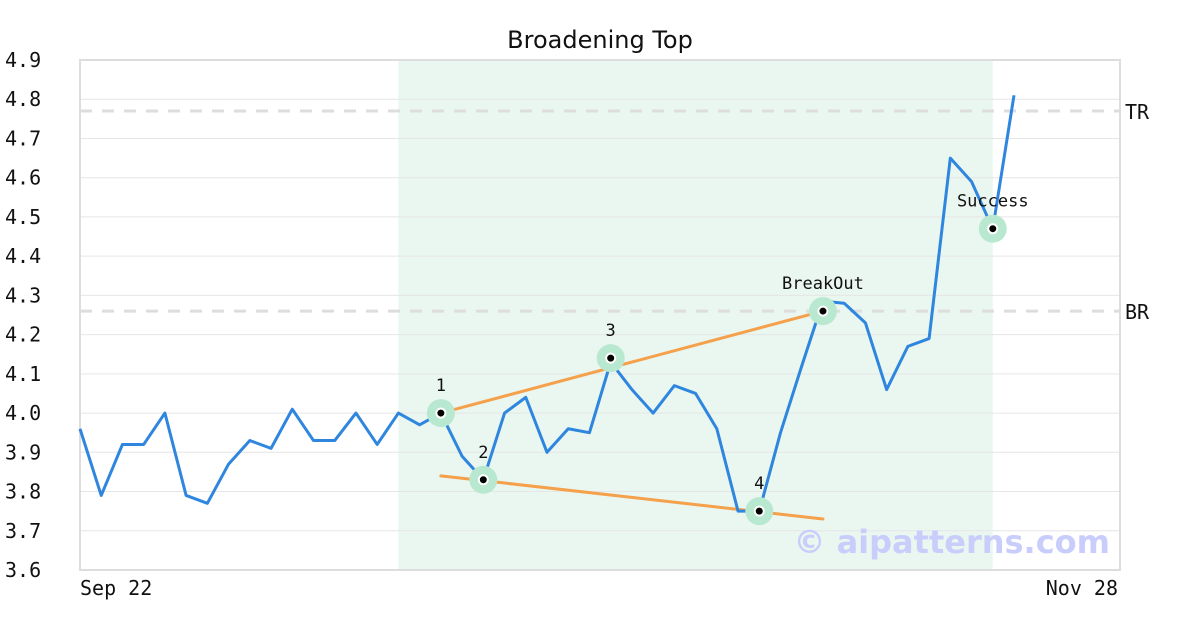 The width and height of the screenshot is (1200, 630). What do you see at coordinates (23, 256) in the screenshot?
I see `y-tick-label: 4.4` at bounding box center [23, 256].